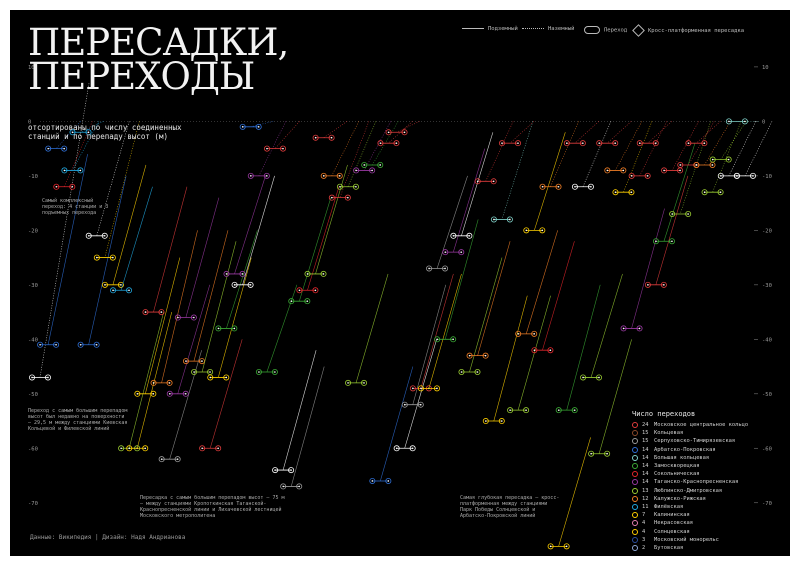 This screenshot has height=566, width=800. I want to click on legend-label: Московский монорельс, so click(686, 539).